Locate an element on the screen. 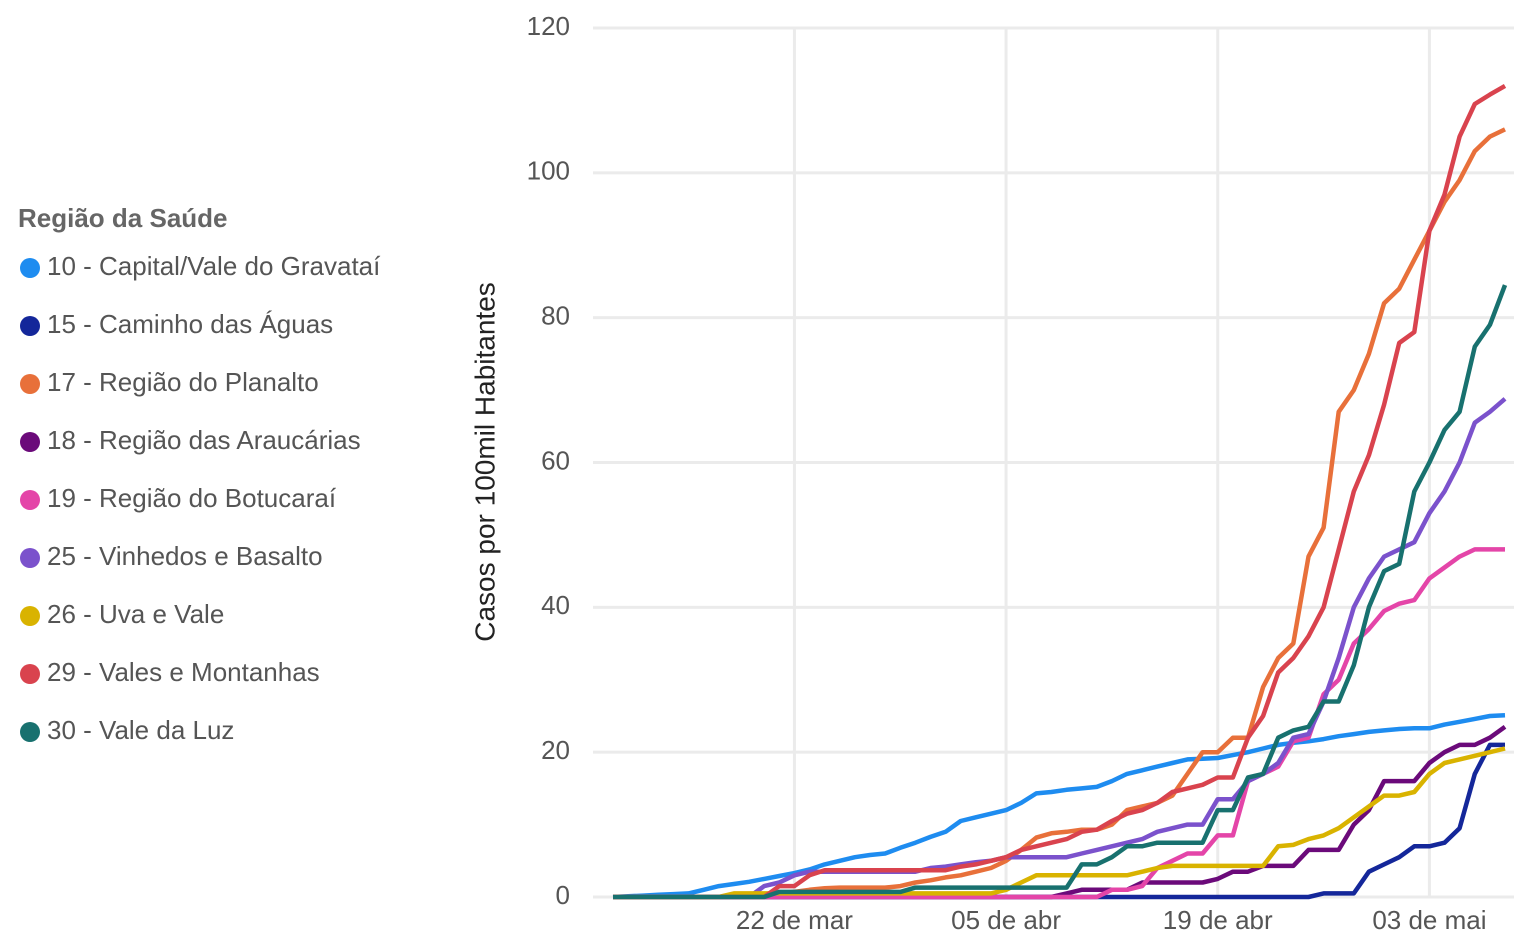 Image resolution: width=1514 pixels, height=937 pixels. legend-title: Região da Saúde is located at coordinates (123, 218).